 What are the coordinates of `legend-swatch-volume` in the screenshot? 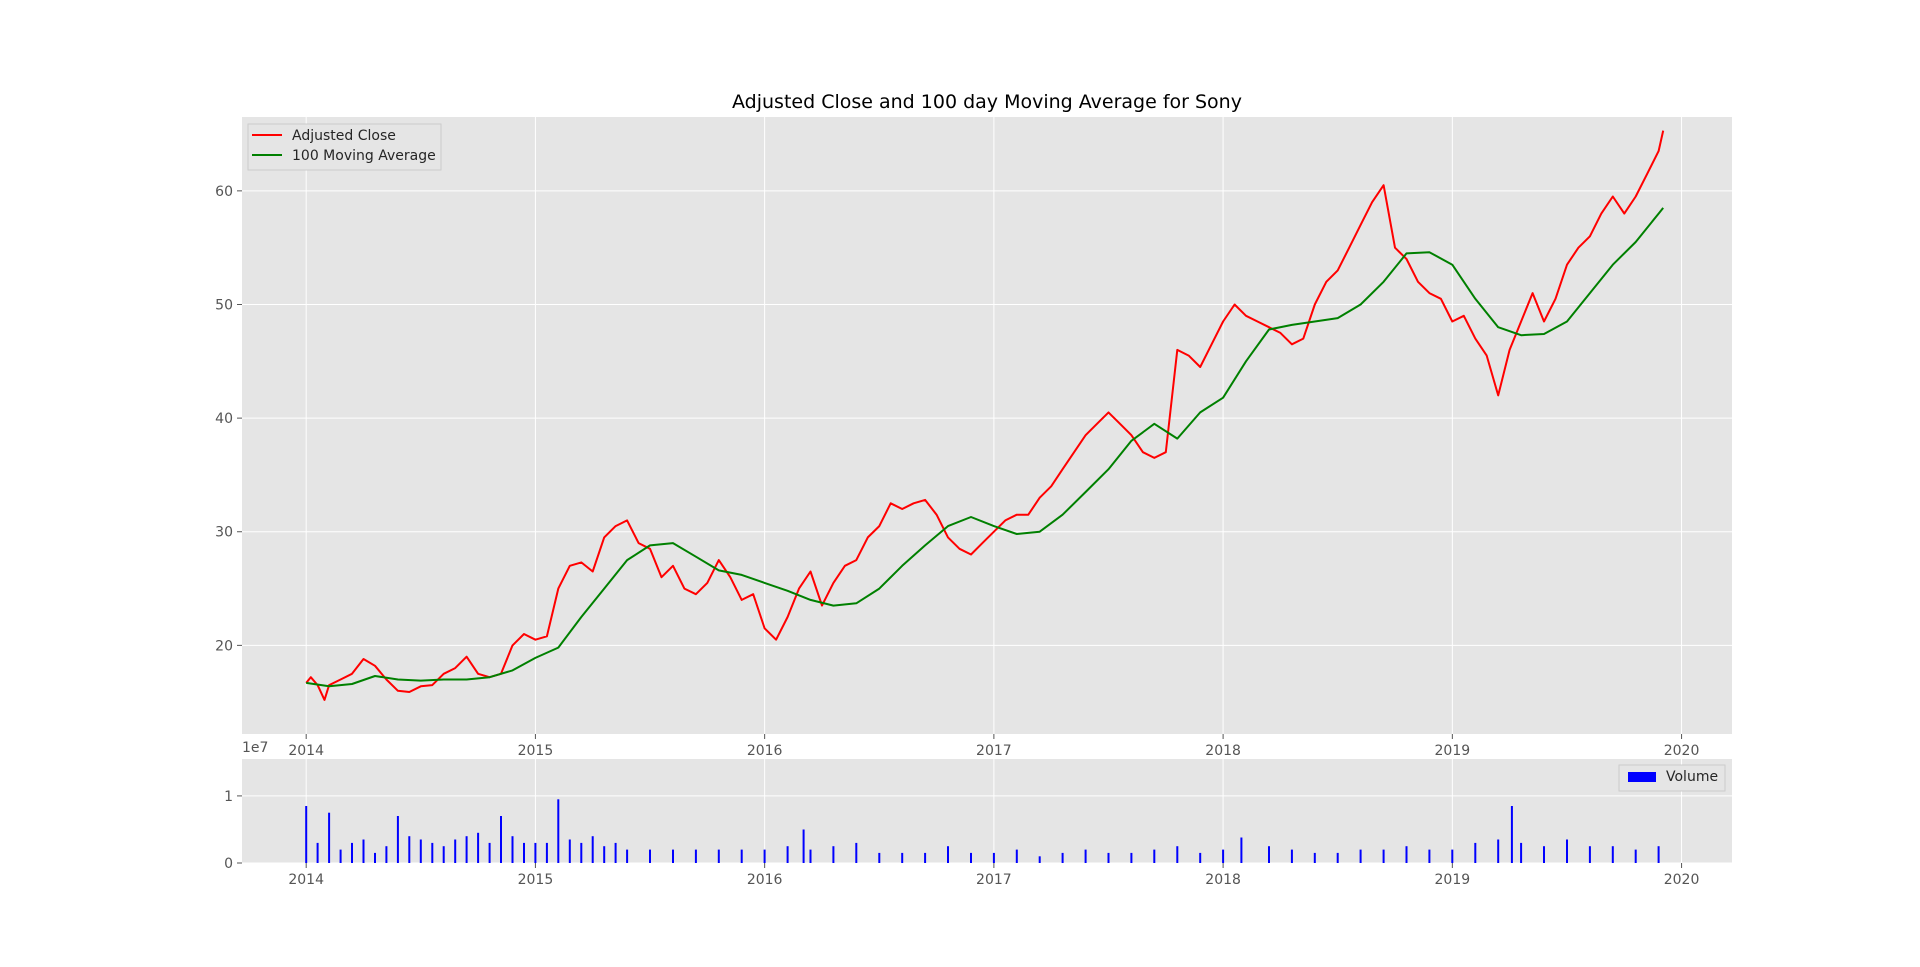 It's located at (1642, 777).